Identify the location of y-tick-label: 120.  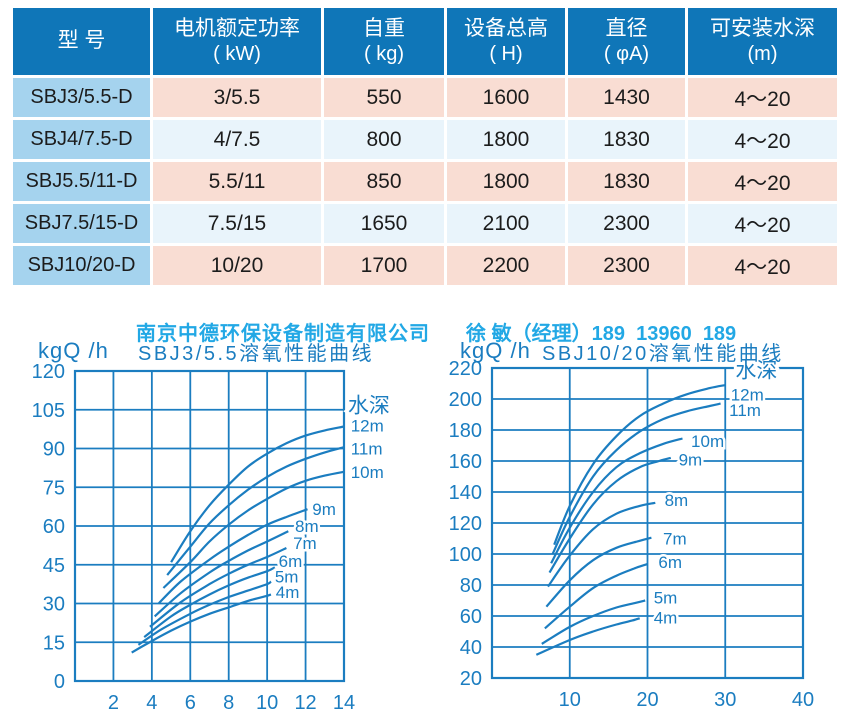
(48, 372).